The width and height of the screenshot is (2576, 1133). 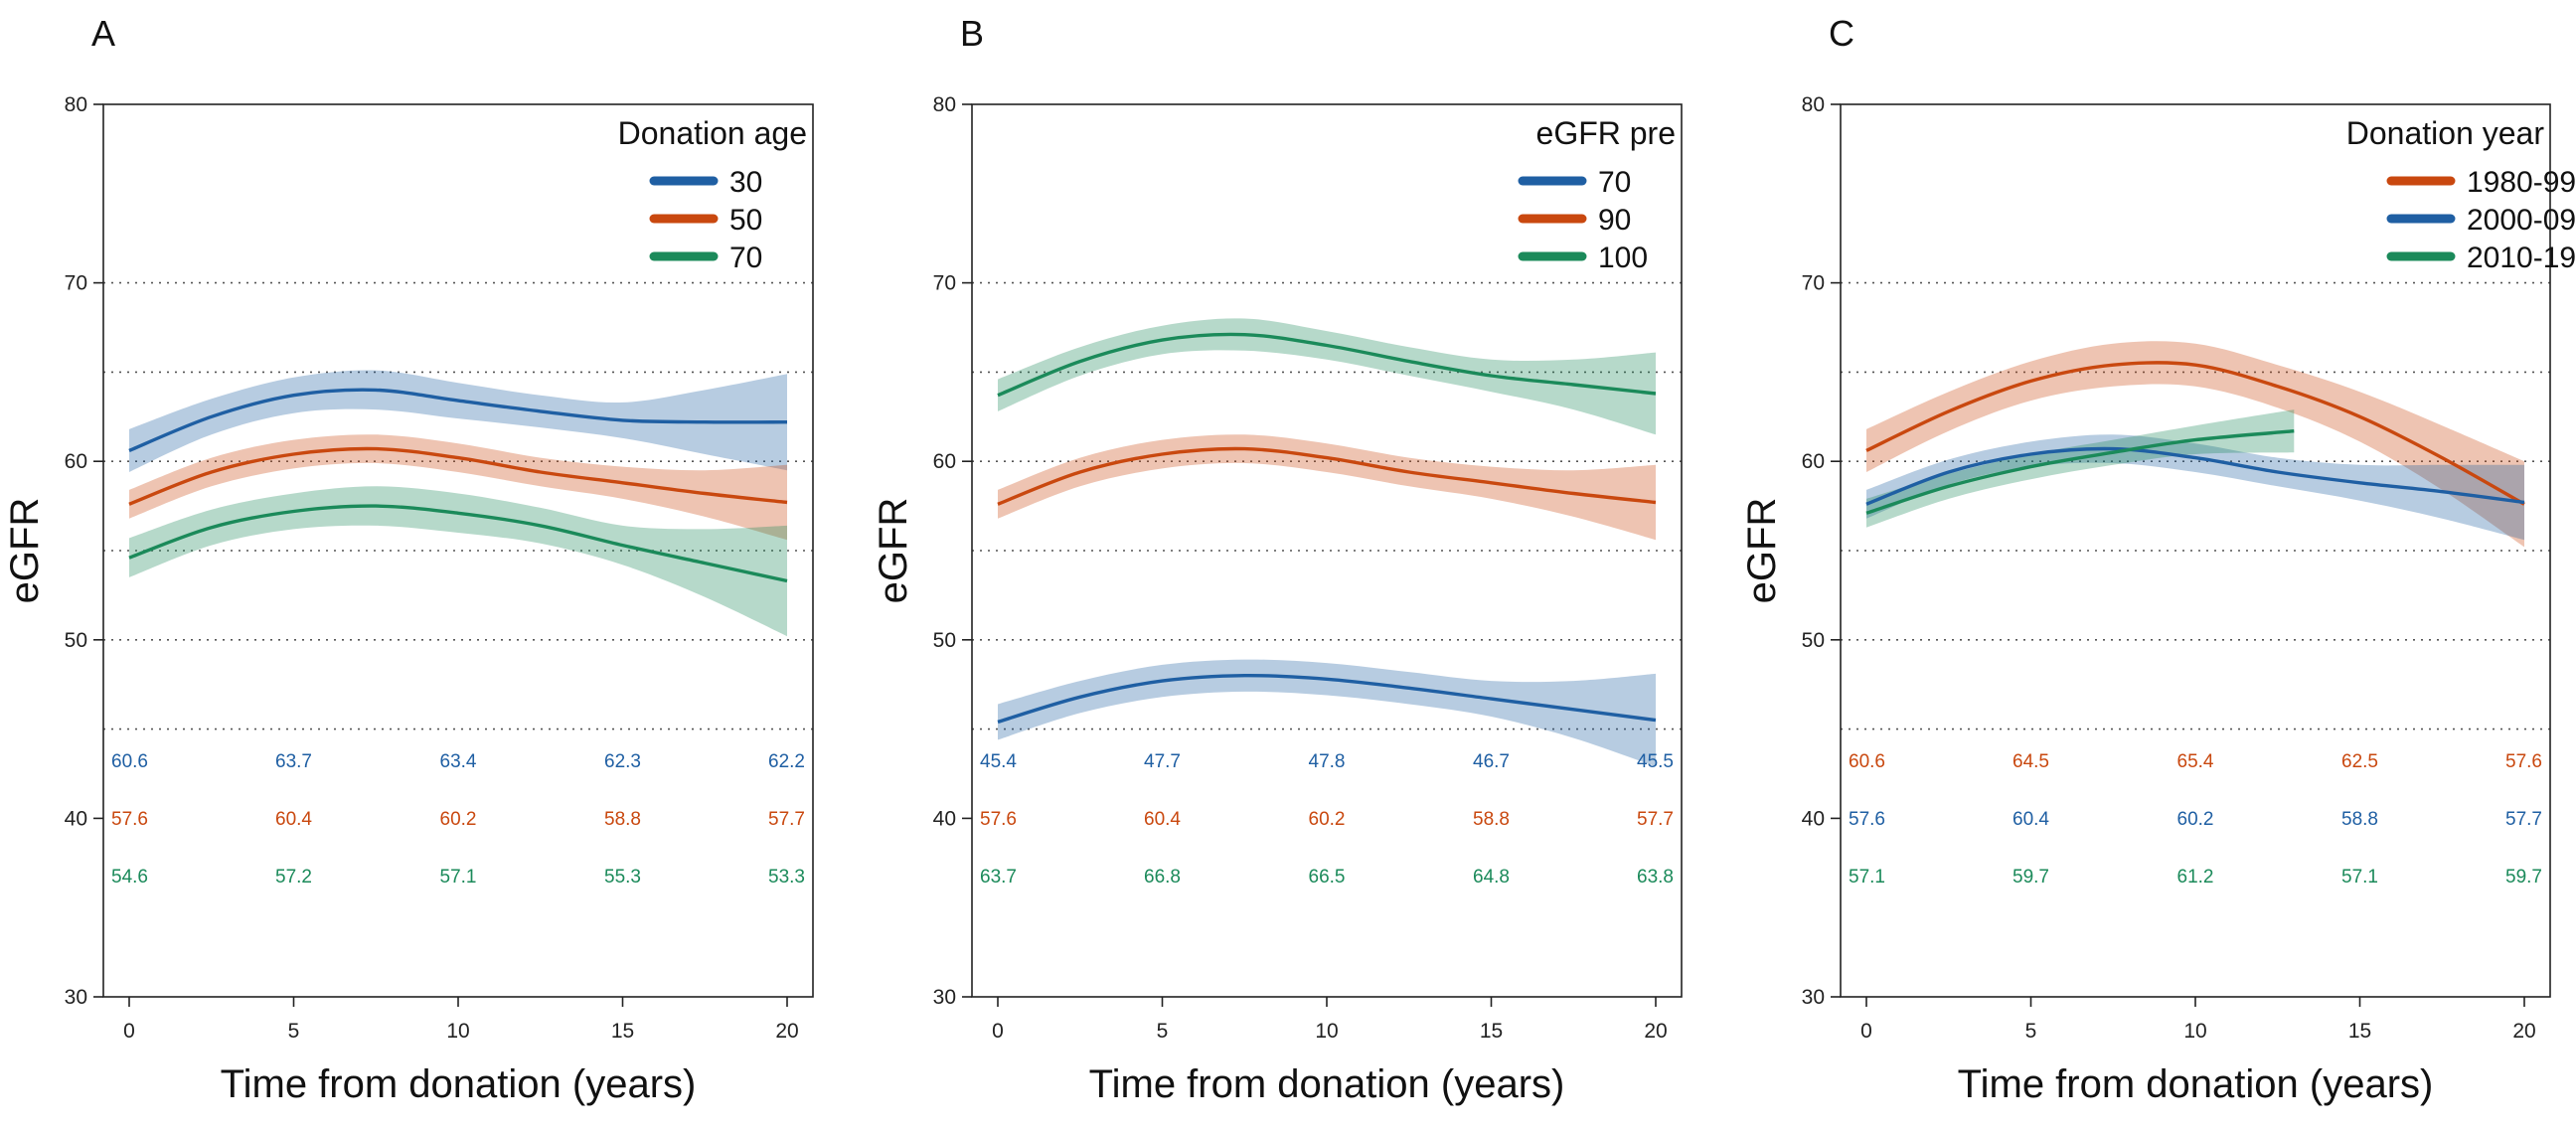 What do you see at coordinates (1606, 133) in the screenshot?
I see `legend-title: eGFR pre` at bounding box center [1606, 133].